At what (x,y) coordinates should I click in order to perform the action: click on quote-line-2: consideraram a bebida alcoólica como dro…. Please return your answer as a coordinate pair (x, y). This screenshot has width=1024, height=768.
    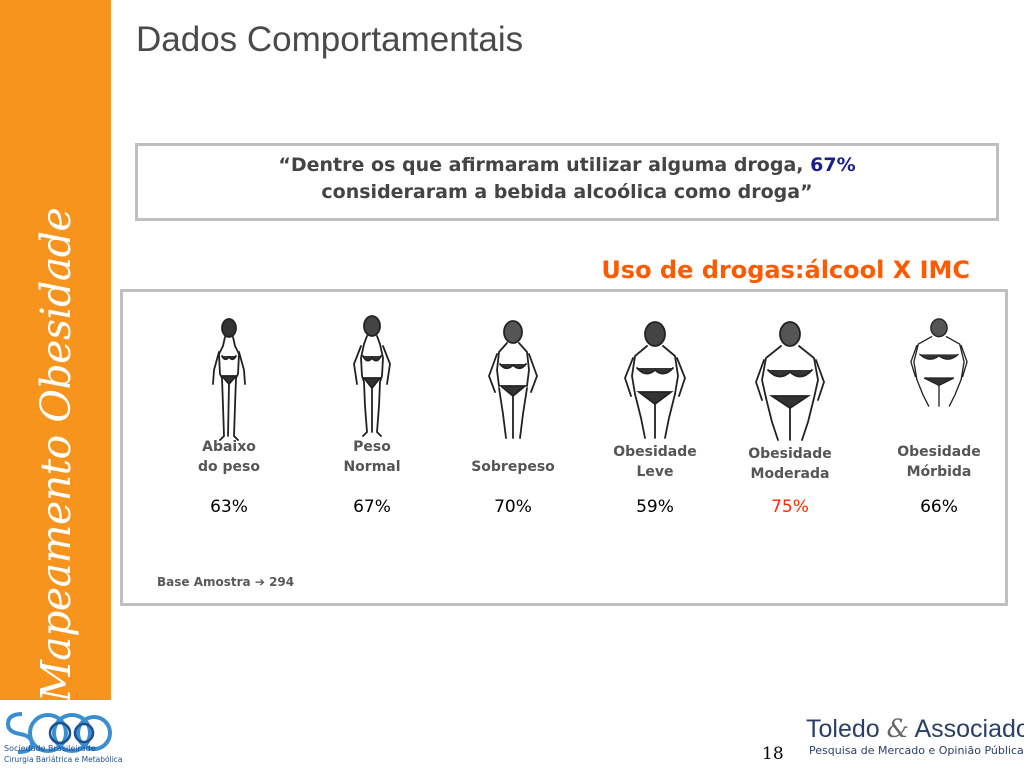
    Looking at the image, I should click on (567, 192).